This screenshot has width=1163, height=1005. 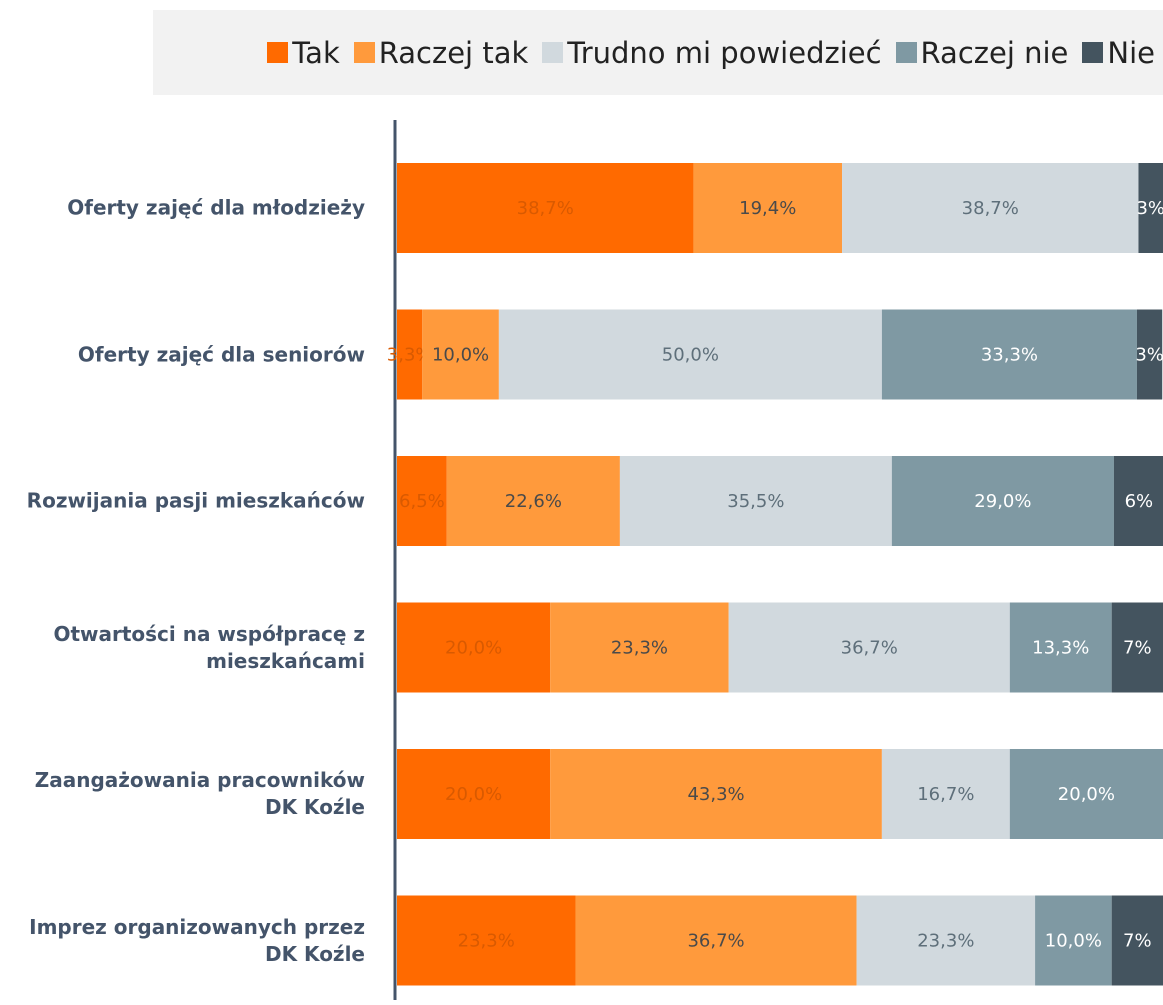 What do you see at coordinates (209, 647) in the screenshot?
I see `category-label: Otwartości na współpracę z mieszkańcami` at bounding box center [209, 647].